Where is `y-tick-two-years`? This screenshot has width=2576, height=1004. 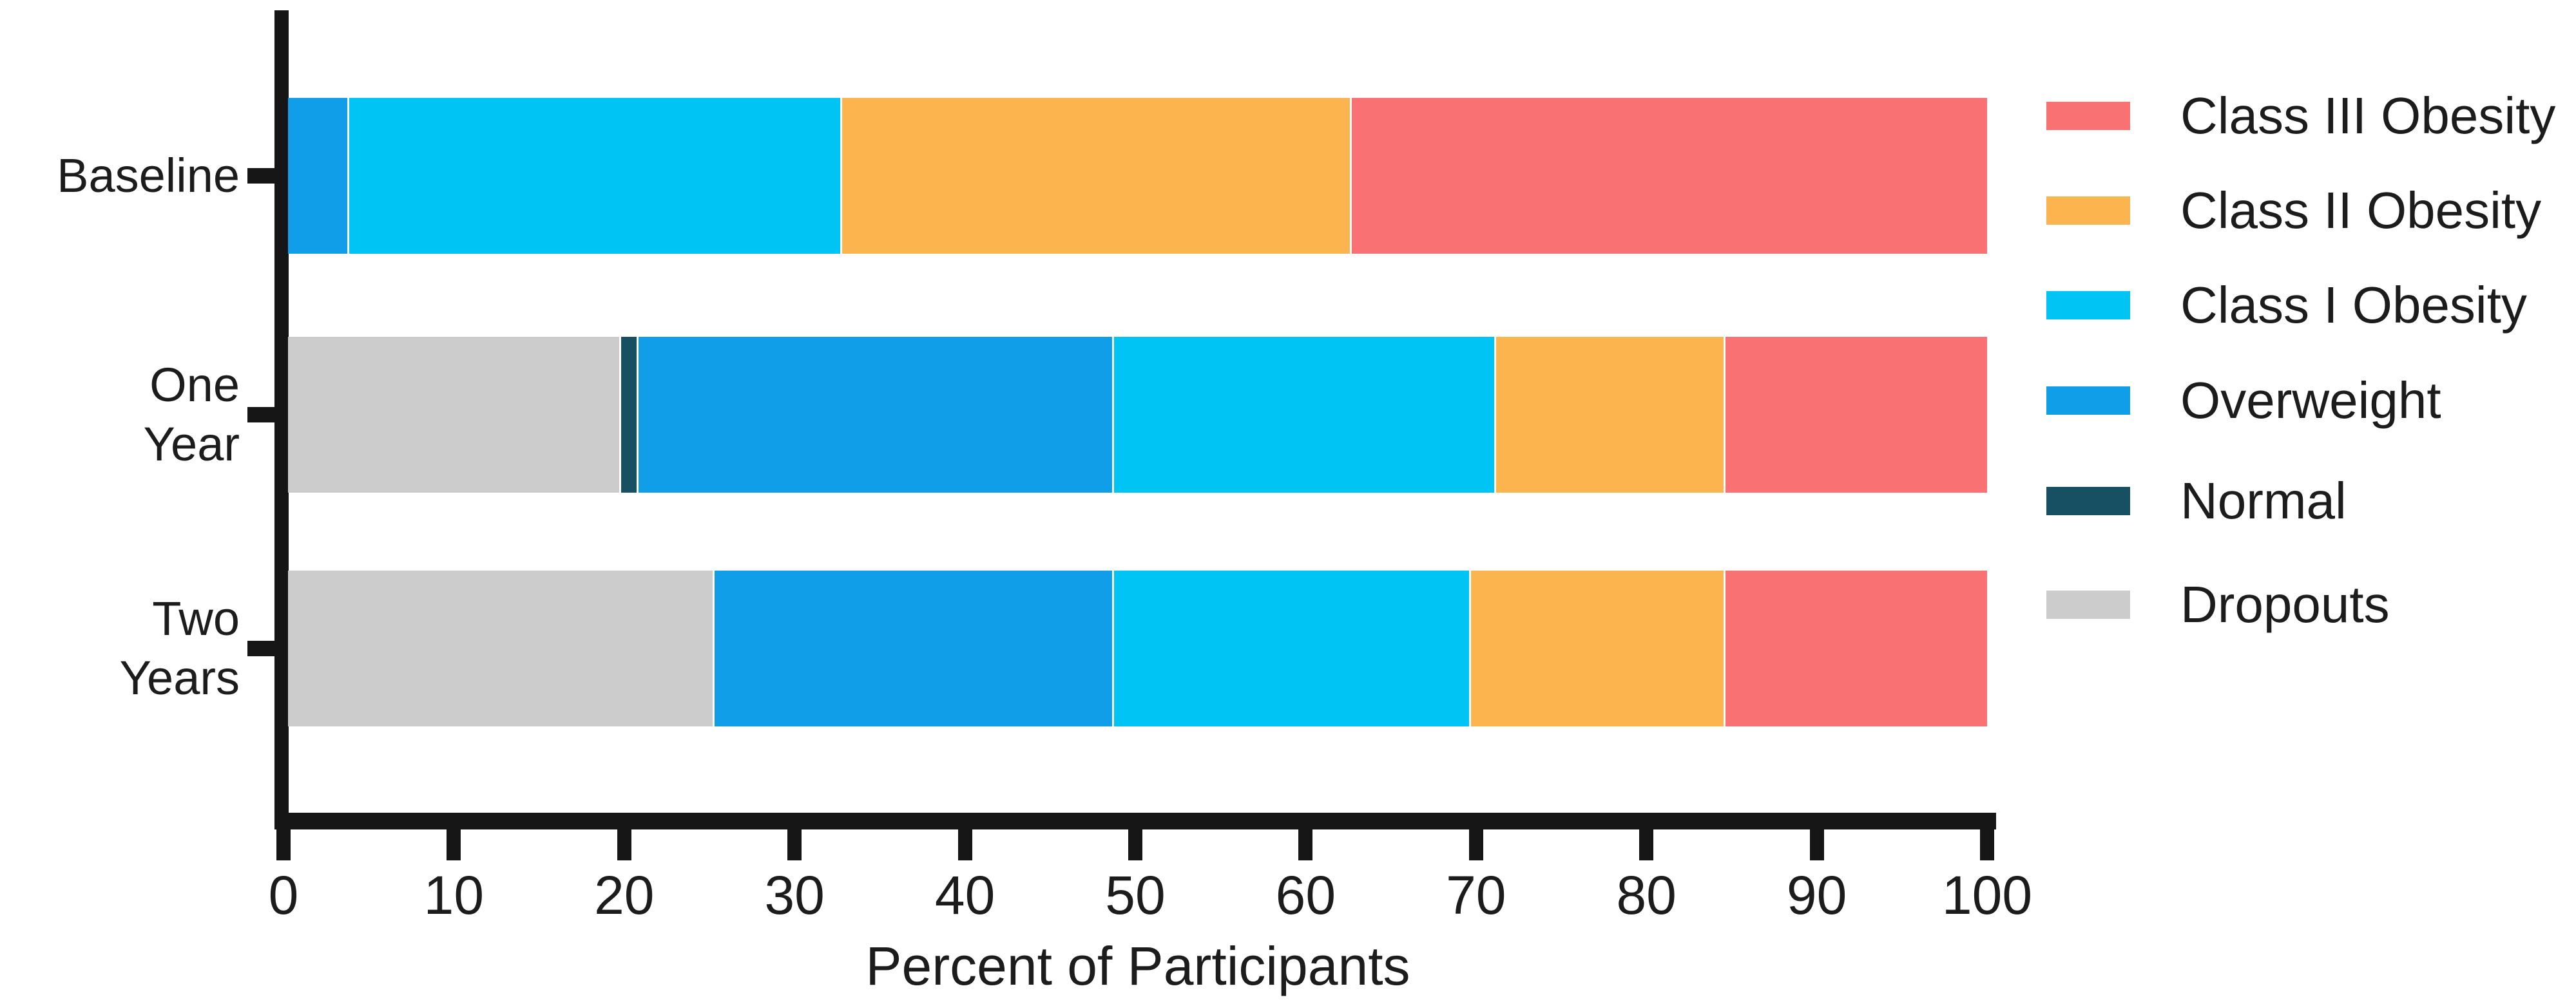 y-tick-two-years is located at coordinates (260, 648).